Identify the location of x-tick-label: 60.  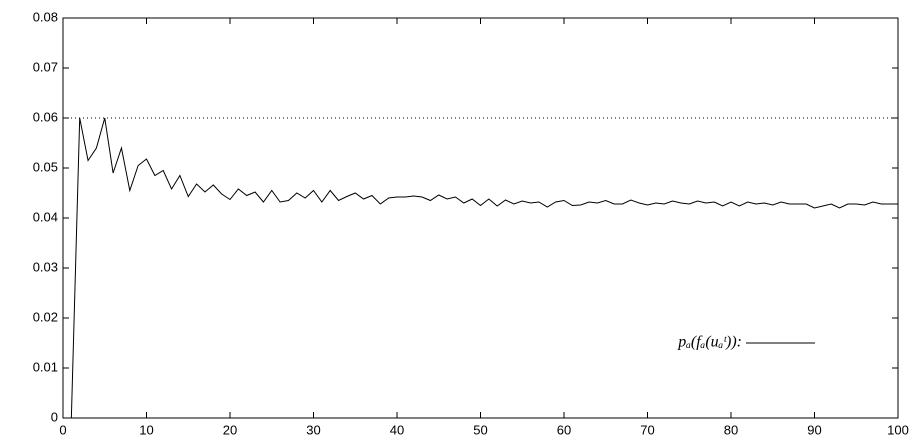
(564, 429).